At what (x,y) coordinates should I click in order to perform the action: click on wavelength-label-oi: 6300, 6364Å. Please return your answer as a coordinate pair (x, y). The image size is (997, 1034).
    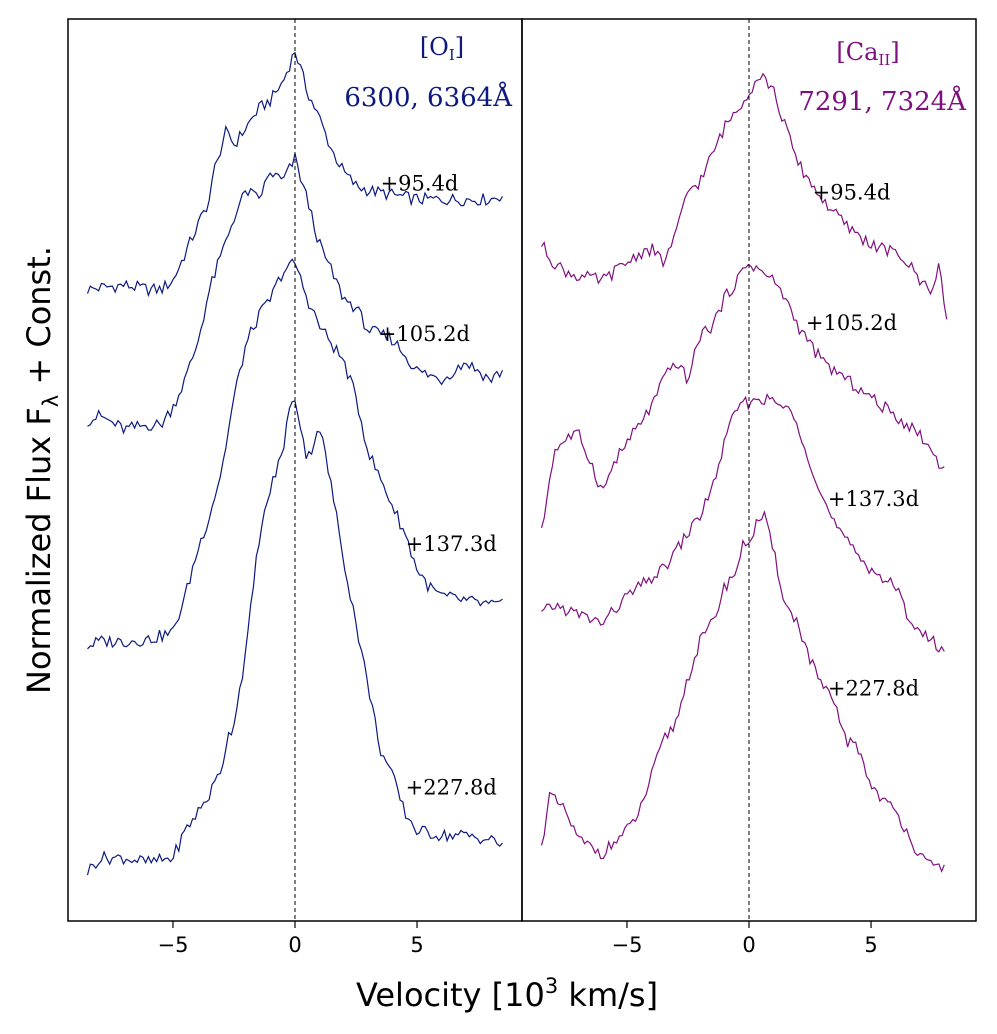
    Looking at the image, I should click on (428, 97).